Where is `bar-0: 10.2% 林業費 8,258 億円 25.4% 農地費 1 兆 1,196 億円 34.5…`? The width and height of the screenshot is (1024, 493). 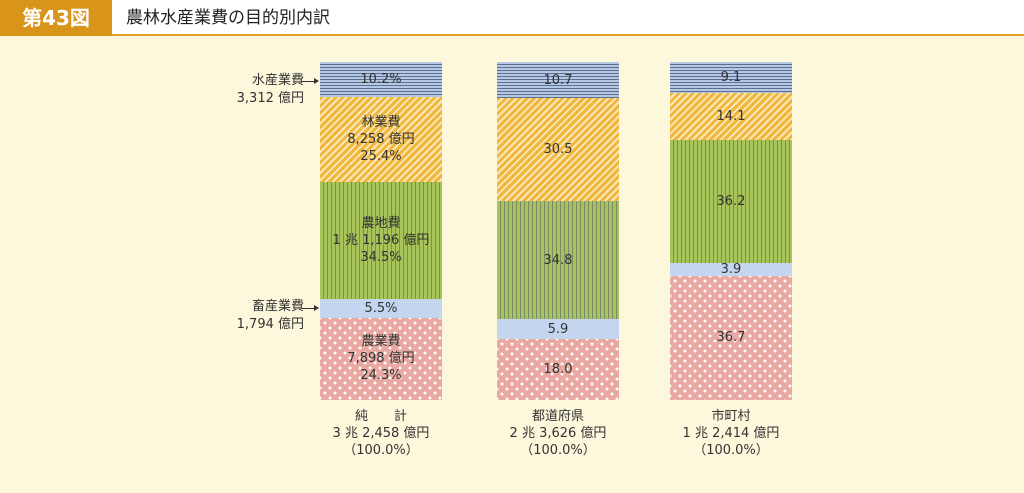 bar-0: 10.2% 林業費 8,258 億円 25.4% 農地費 1 兆 1,196 億円 34.5… is located at coordinates (381, 231).